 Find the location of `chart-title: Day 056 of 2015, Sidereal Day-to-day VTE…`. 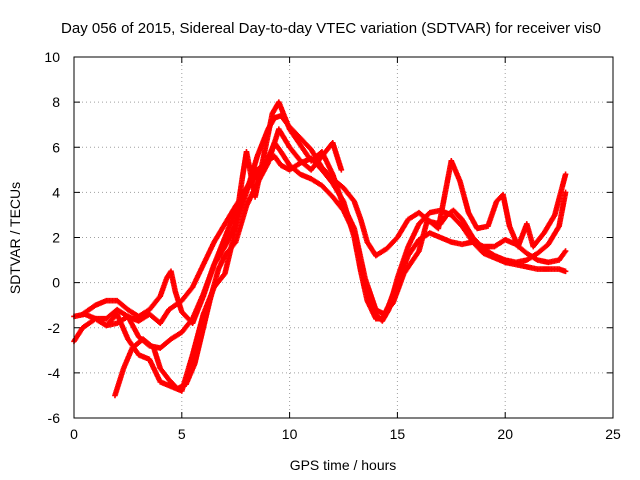

chart-title: Day 056 of 2015, Sidereal Day-to-day VTE… is located at coordinates (331, 28).